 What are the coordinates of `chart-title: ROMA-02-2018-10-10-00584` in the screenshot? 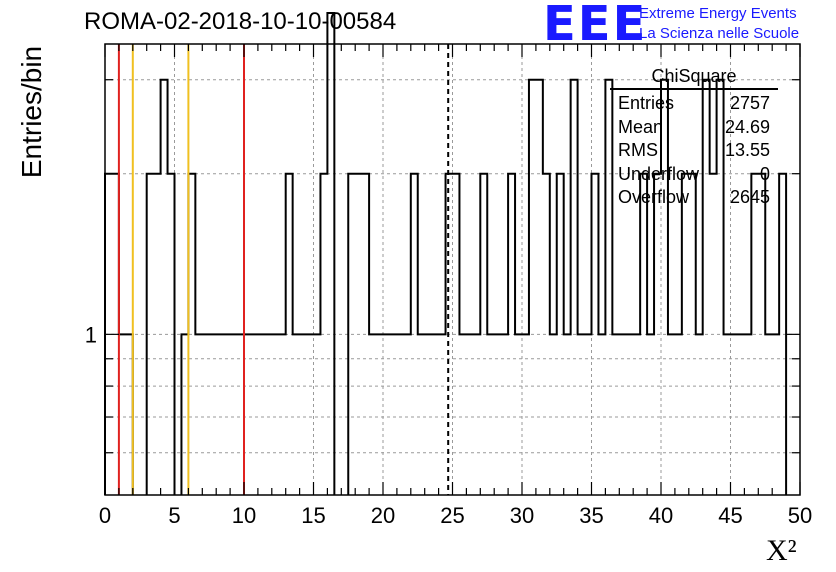 It's located at (240, 21).